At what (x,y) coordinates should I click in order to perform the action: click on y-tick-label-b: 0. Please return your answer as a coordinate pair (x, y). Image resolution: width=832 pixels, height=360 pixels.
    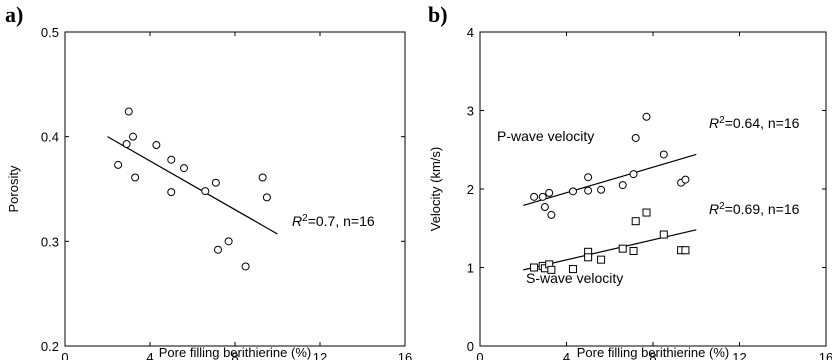
    Looking at the image, I should click on (470, 346).